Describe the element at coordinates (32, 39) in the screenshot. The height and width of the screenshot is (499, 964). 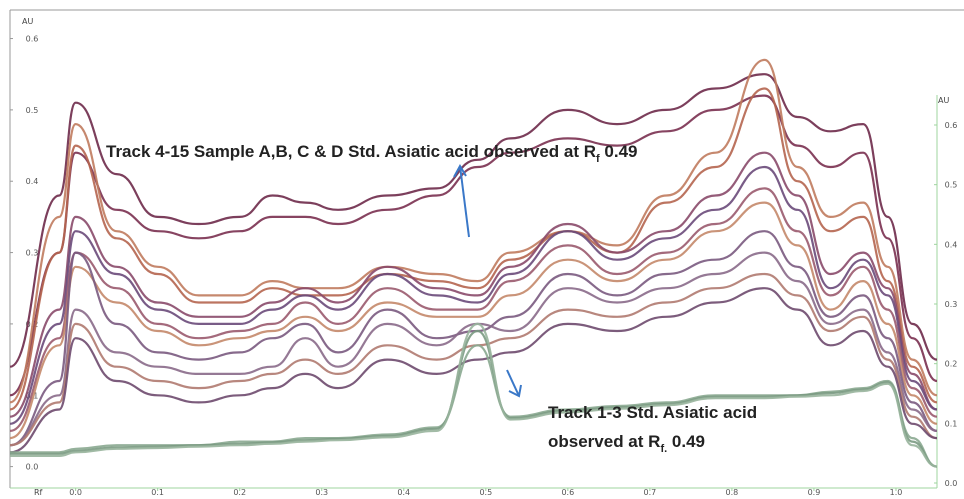
I see `y-tick-label: 0.6` at that location.